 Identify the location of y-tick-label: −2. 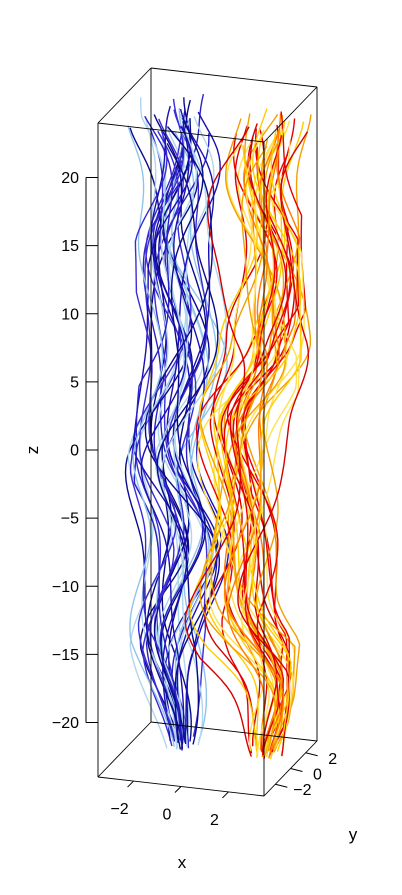
(302, 790).